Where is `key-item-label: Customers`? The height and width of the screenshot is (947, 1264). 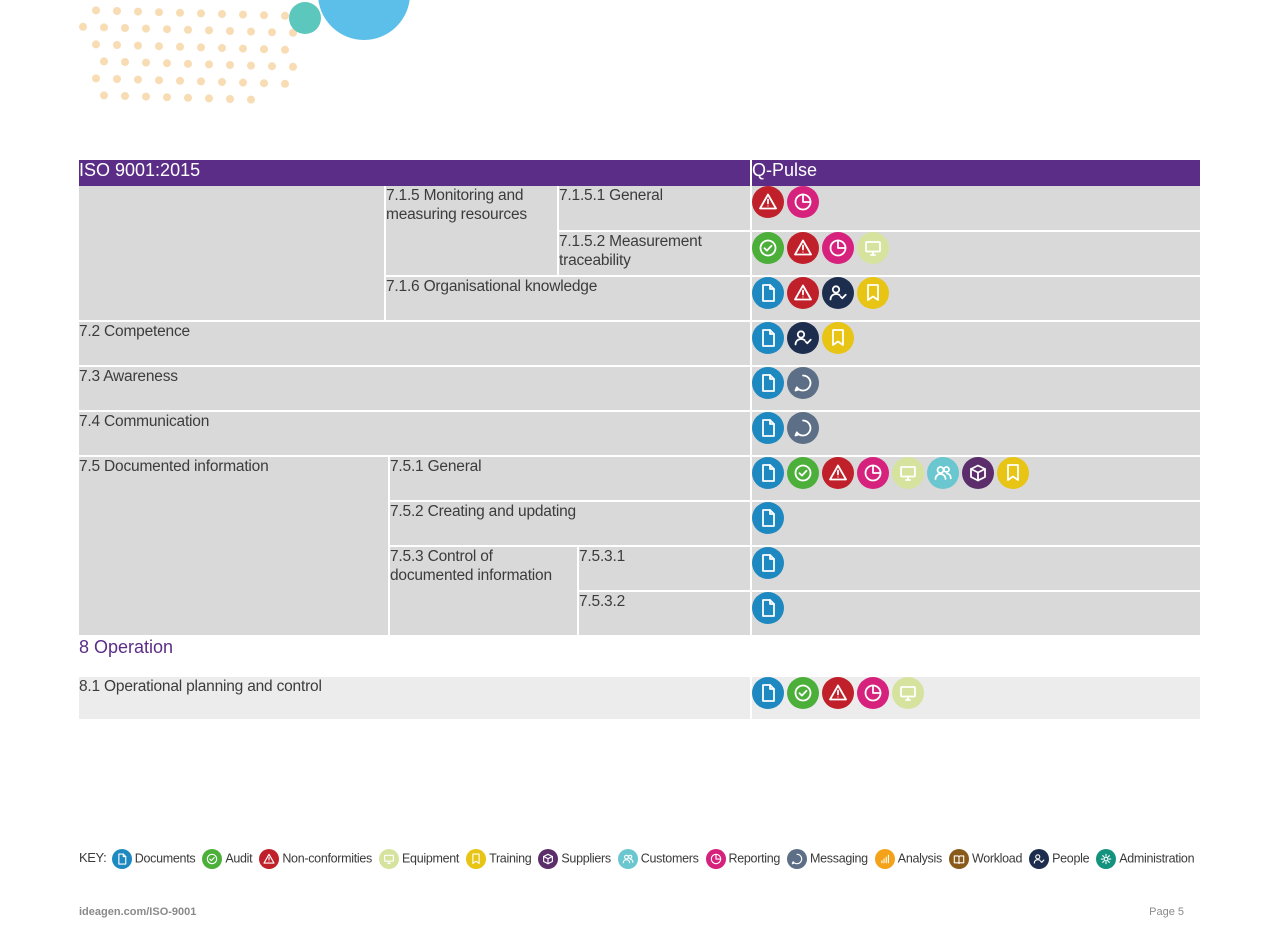
key-item-label: Customers is located at coordinates (669, 858).